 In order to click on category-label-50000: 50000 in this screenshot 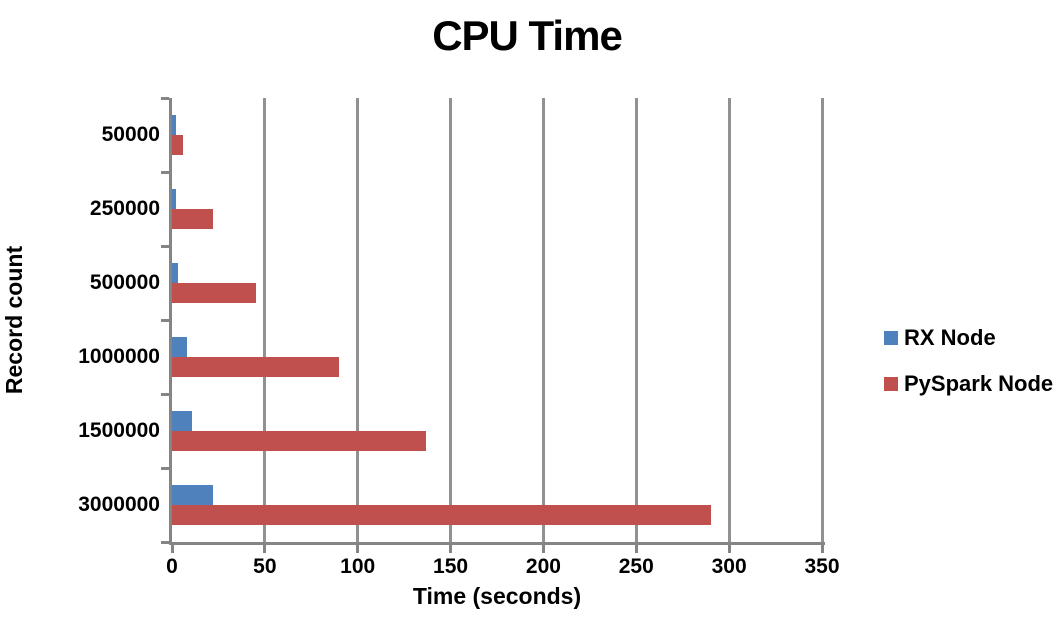, I will do `click(130, 134)`.